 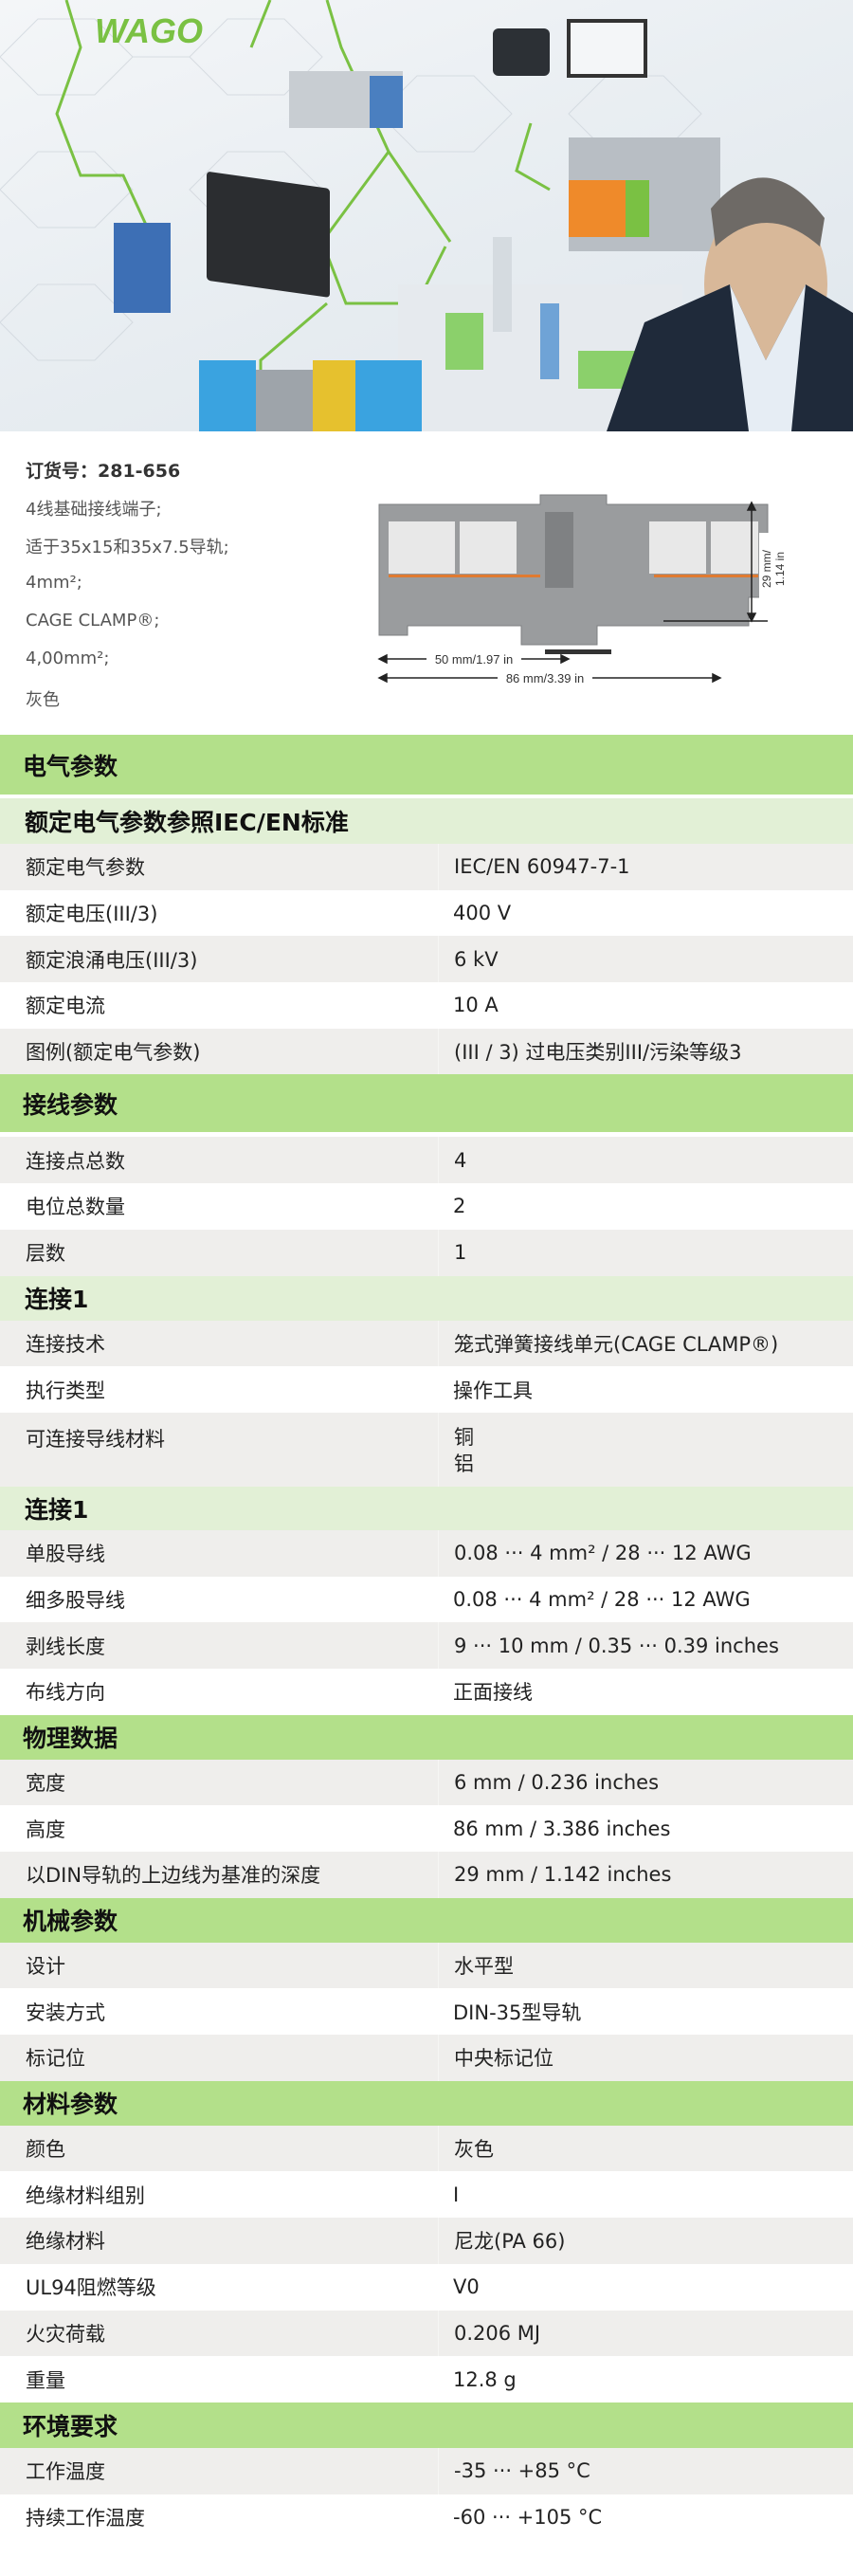 I want to click on param-name: 层数, so click(x=45, y=1254).